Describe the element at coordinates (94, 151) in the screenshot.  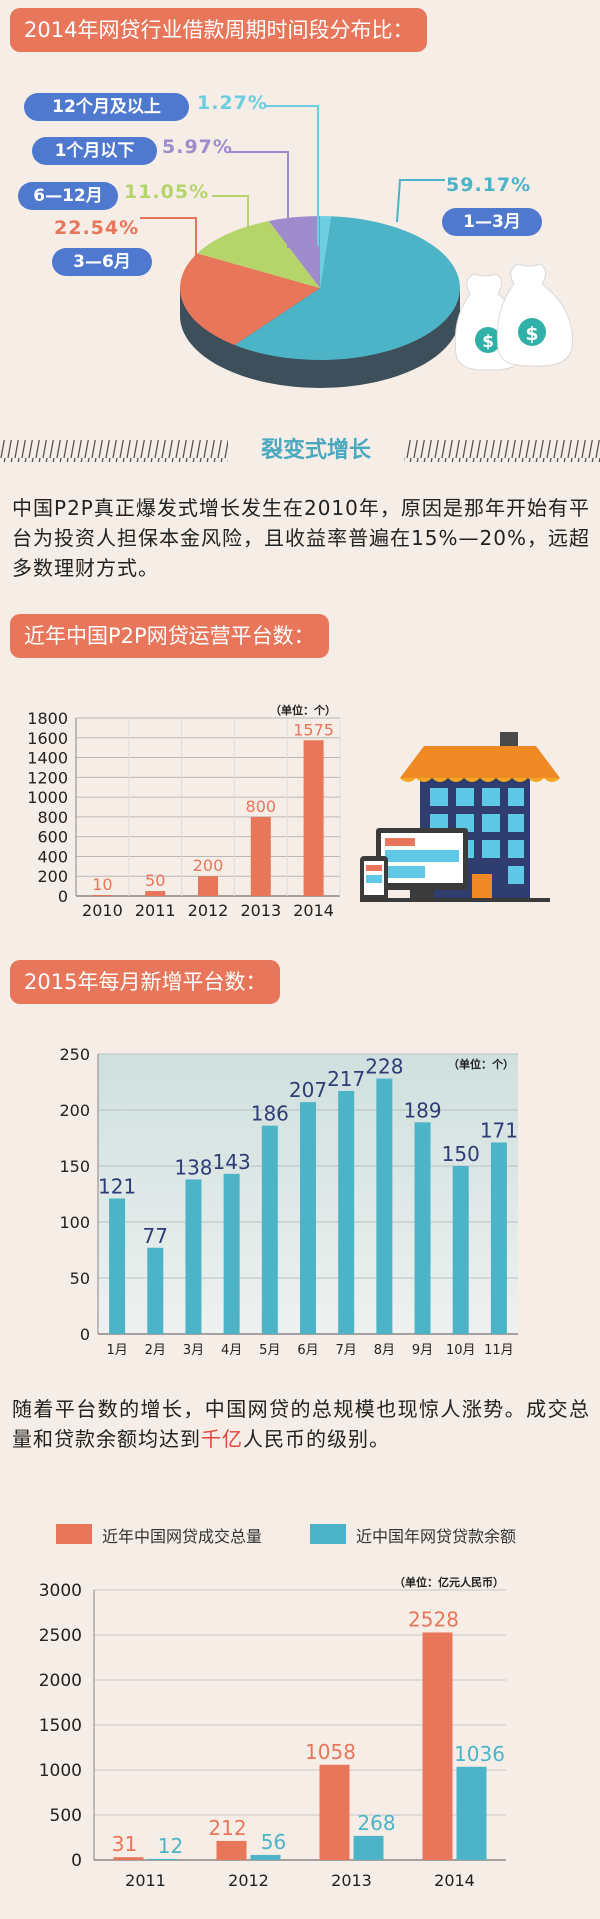
I see `label-under-1m: 1个月以下` at that location.